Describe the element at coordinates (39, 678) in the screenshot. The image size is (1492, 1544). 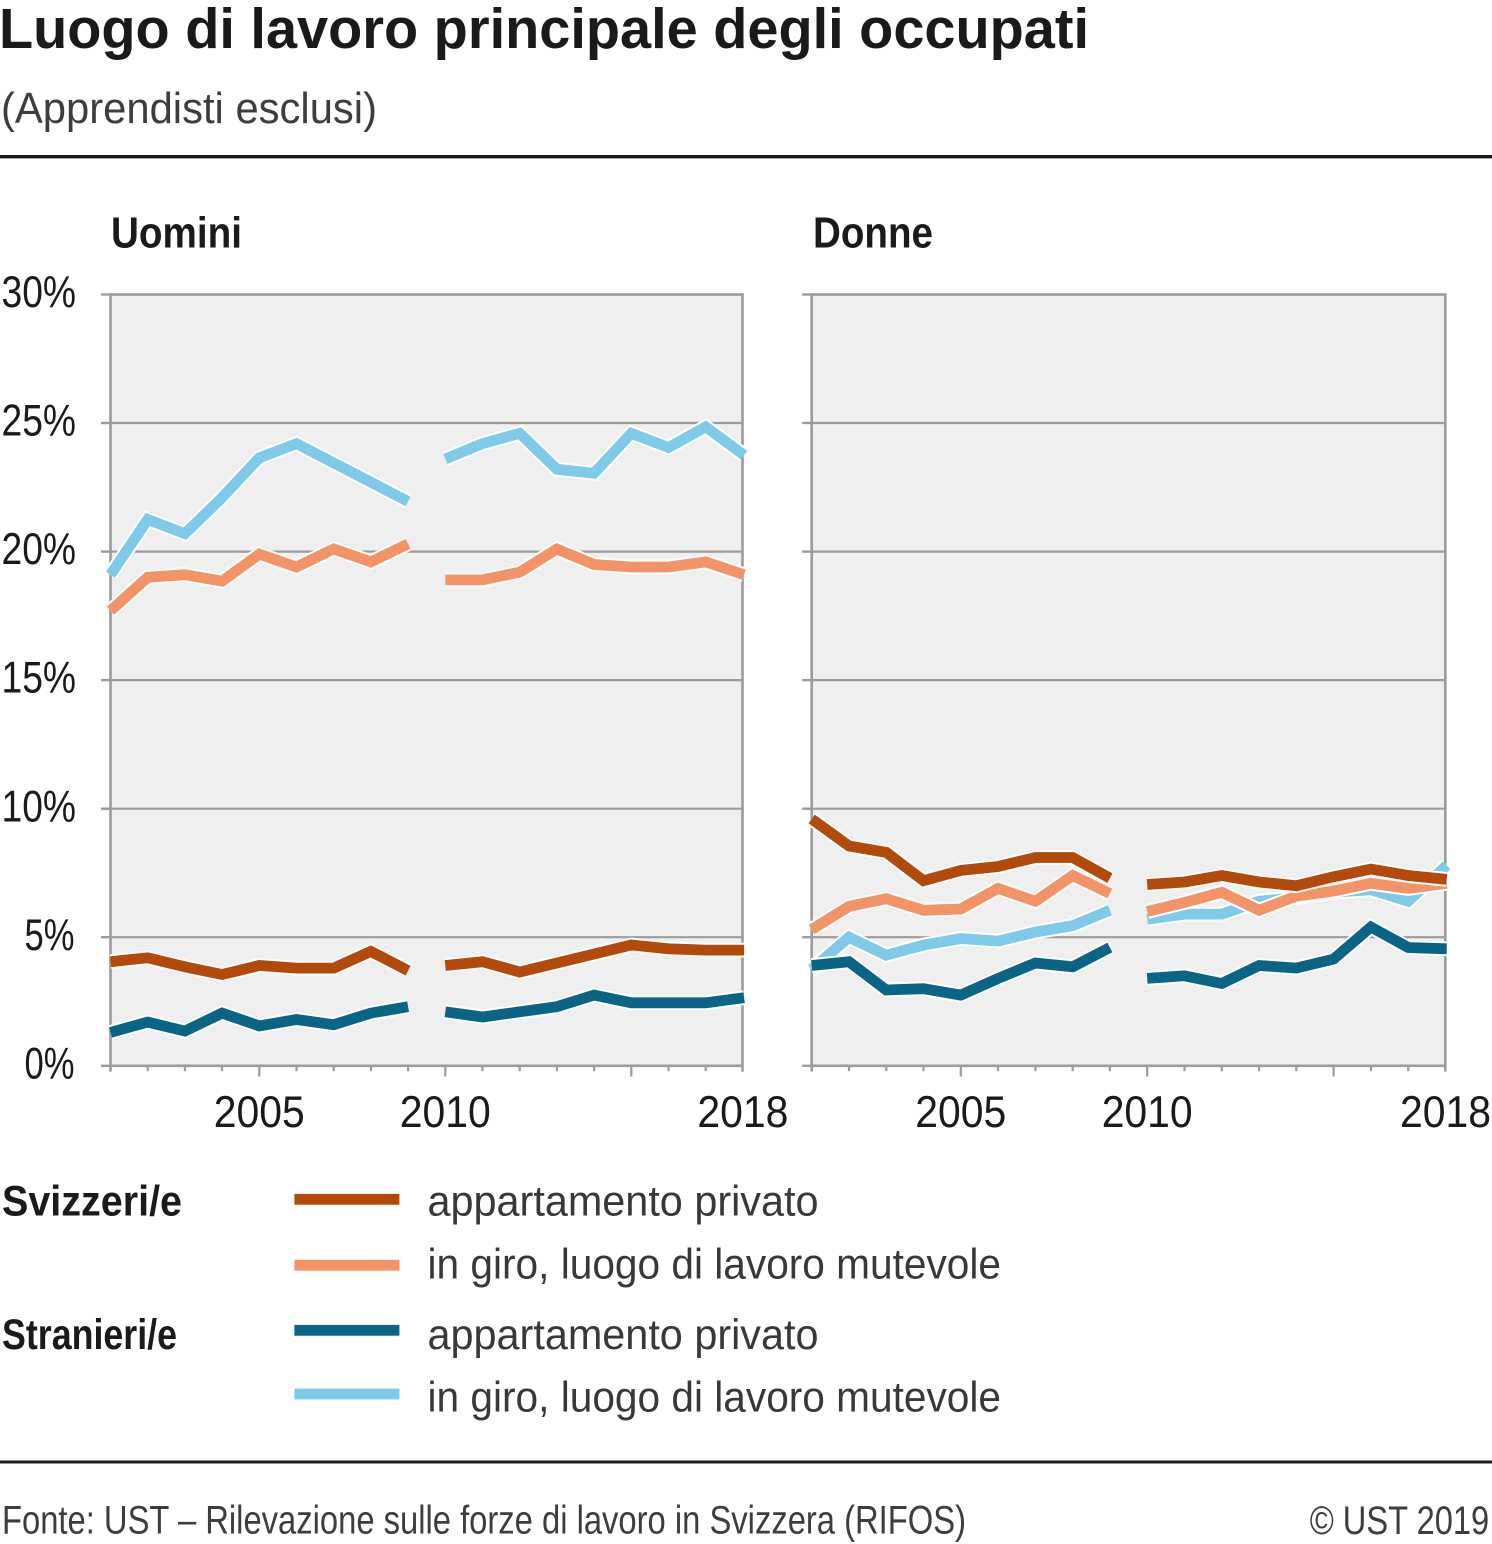
I see `svg-text: 15%` at that location.